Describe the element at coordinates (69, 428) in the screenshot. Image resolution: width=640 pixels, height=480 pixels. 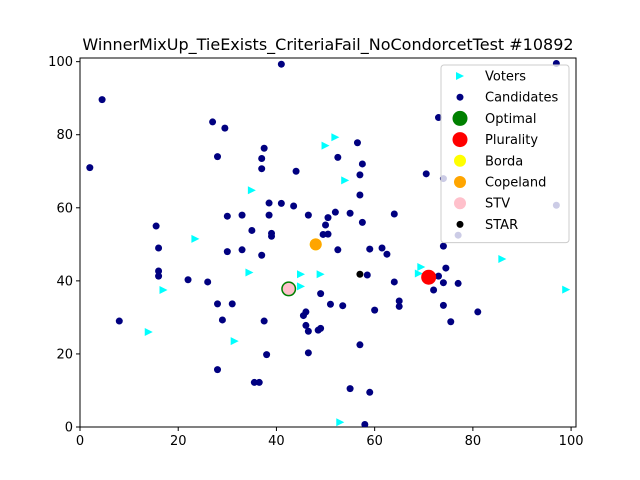
I see `y-tick-label: 0` at that location.